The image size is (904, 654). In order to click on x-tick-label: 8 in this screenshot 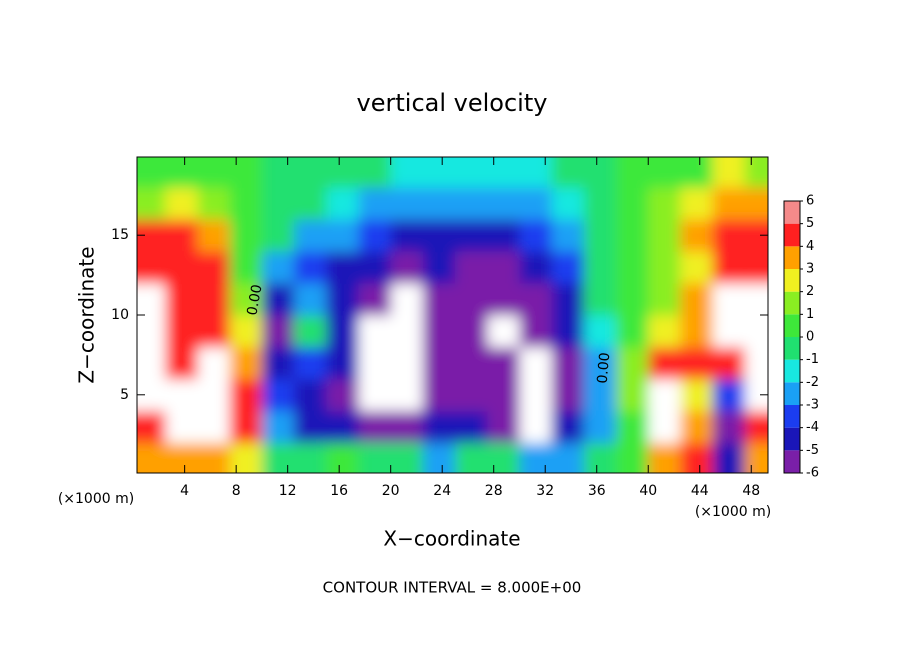, I will do `click(236, 491)`.